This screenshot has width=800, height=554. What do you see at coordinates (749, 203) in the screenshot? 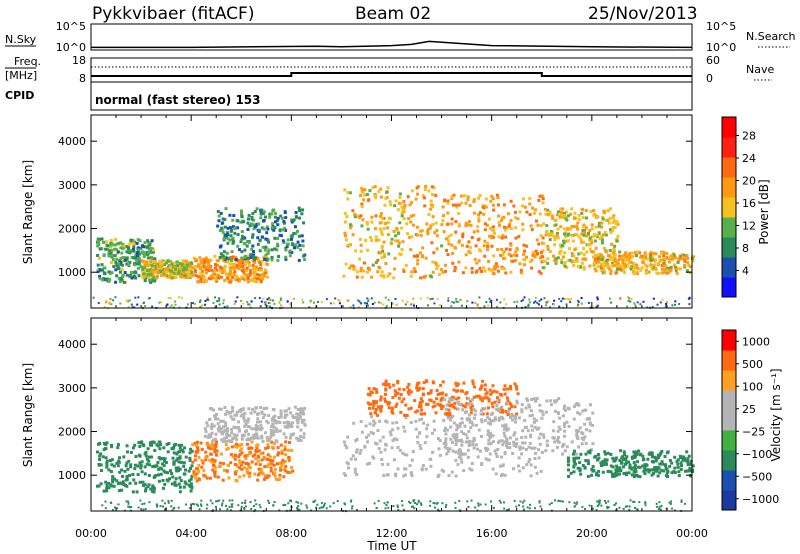
I see `colorbar-tick-label: 16` at bounding box center [749, 203].